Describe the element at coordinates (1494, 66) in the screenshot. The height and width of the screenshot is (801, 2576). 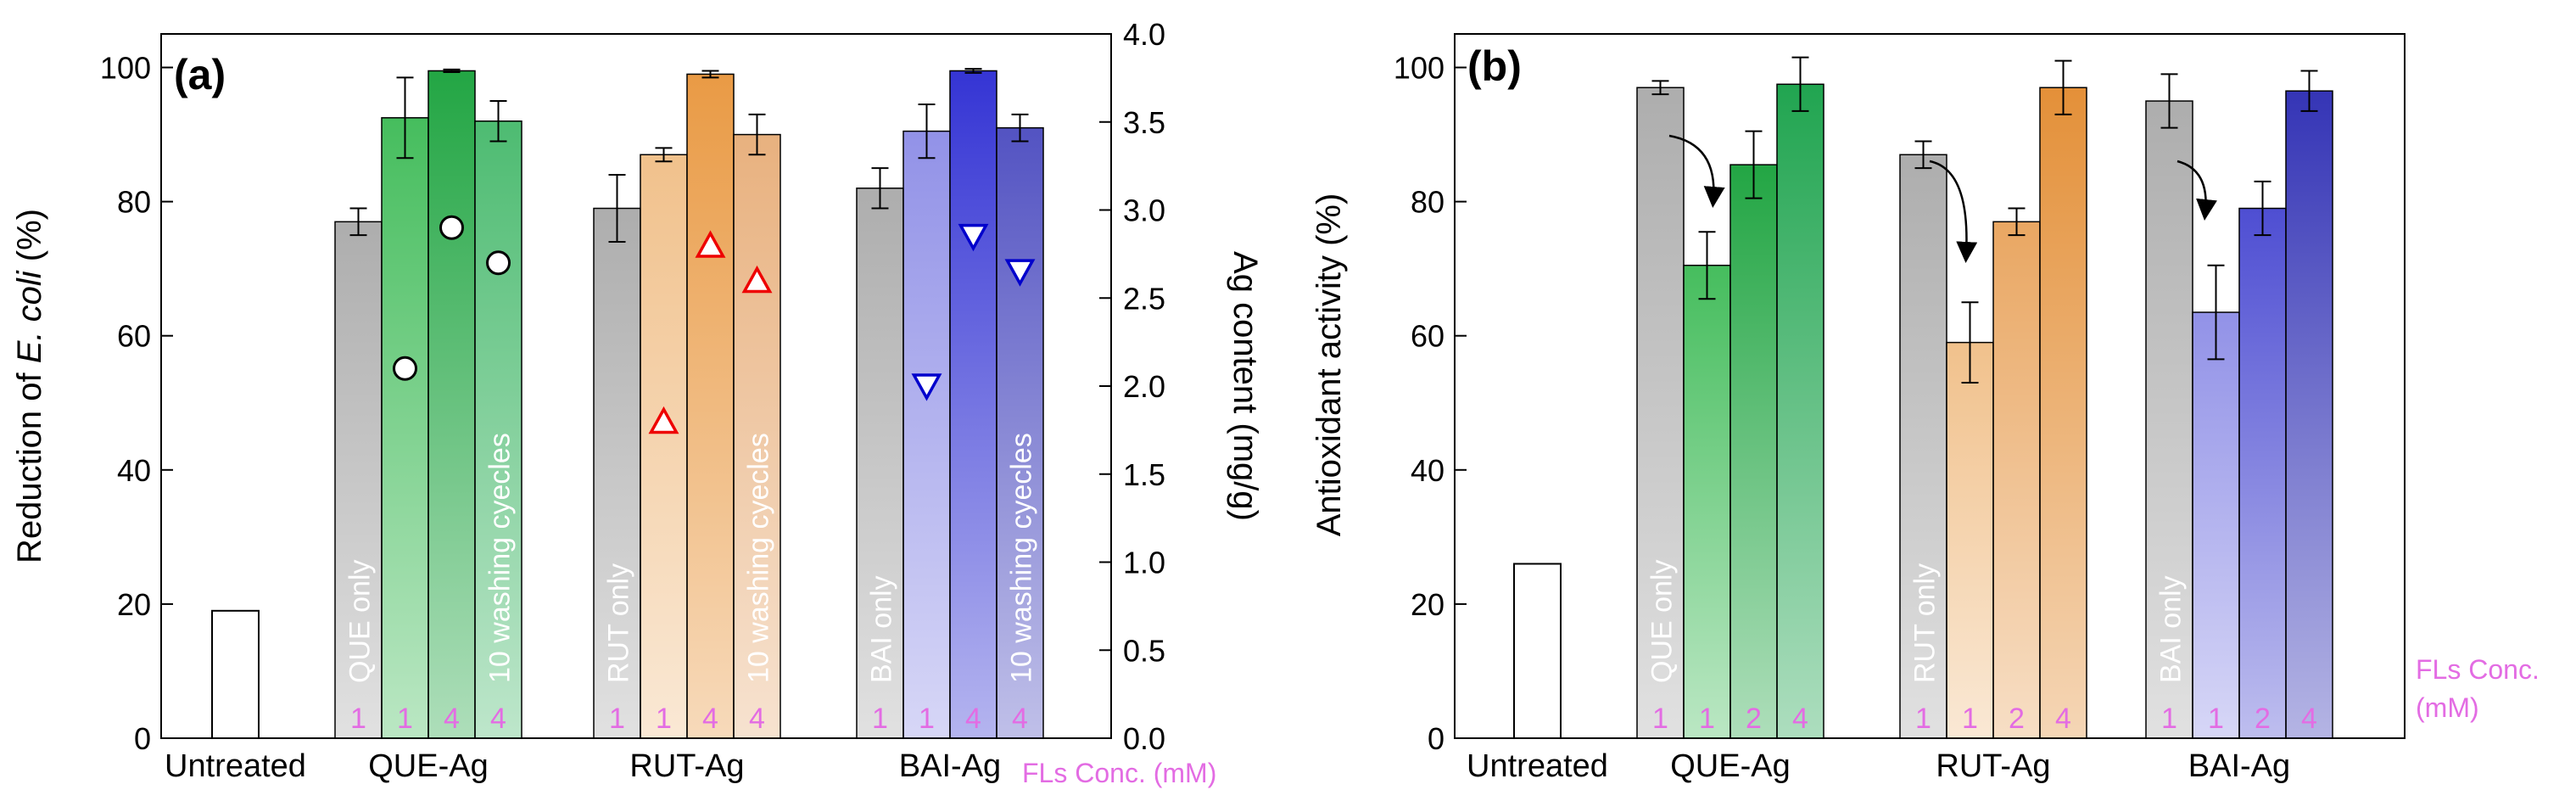
I see `panel-b-label: (b)` at that location.